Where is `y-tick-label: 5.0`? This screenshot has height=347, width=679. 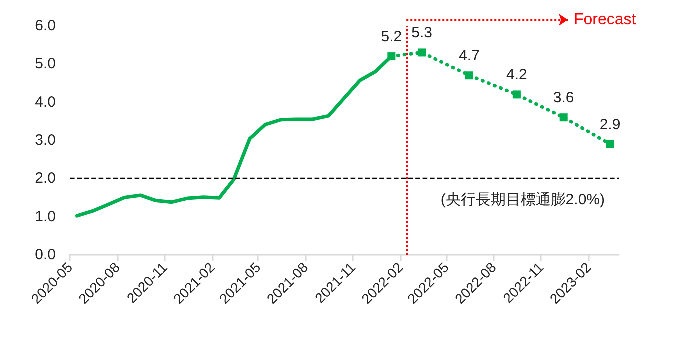
y-tick-label: 5.0 is located at coordinates (45, 64).